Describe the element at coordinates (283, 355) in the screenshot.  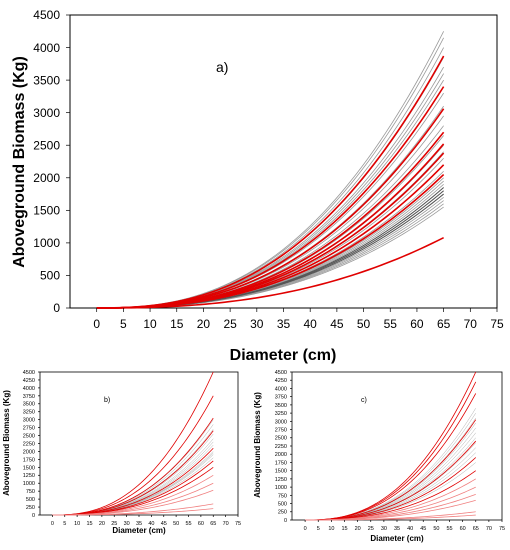
I see `panel-a-x-axis-title: Diameter (cm)` at that location.